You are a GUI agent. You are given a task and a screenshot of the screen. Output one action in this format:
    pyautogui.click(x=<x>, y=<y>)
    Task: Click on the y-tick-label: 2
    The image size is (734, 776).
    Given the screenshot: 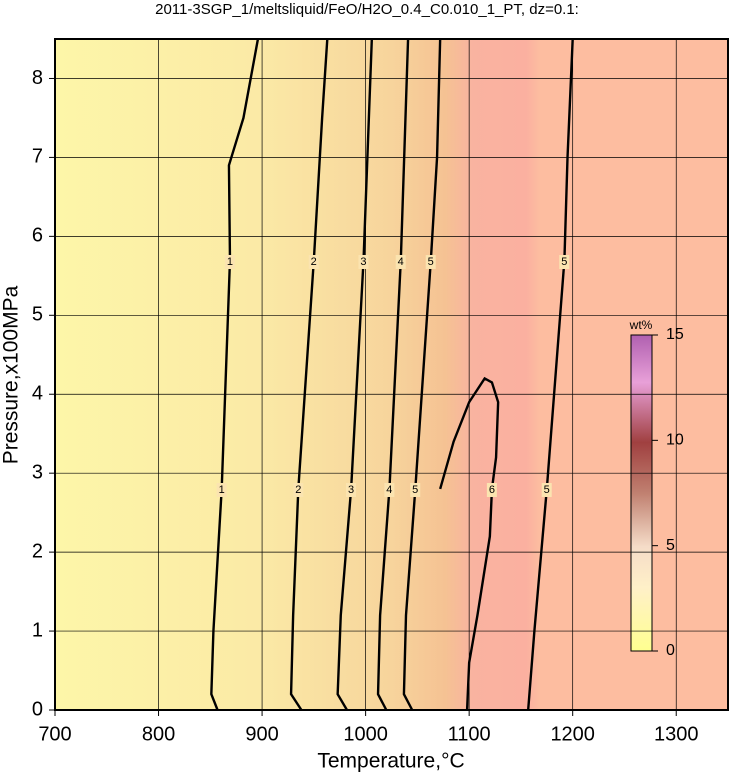 What is the action you would take?
    pyautogui.click(x=37, y=551)
    